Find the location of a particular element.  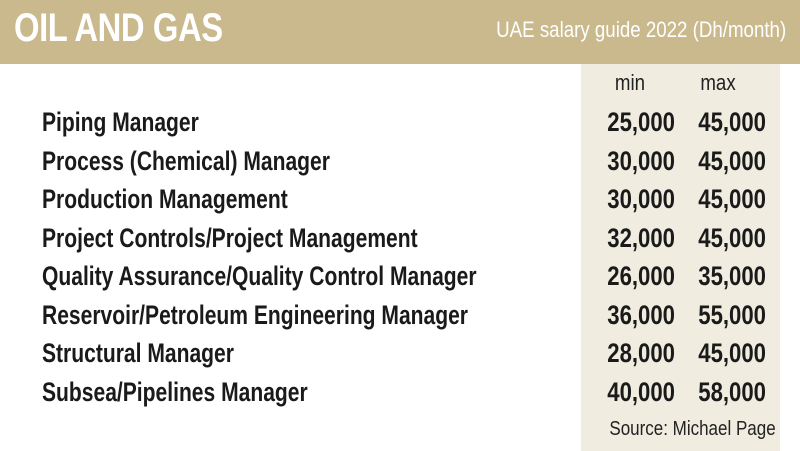

min-salary: 32,000 is located at coordinates (641, 237).